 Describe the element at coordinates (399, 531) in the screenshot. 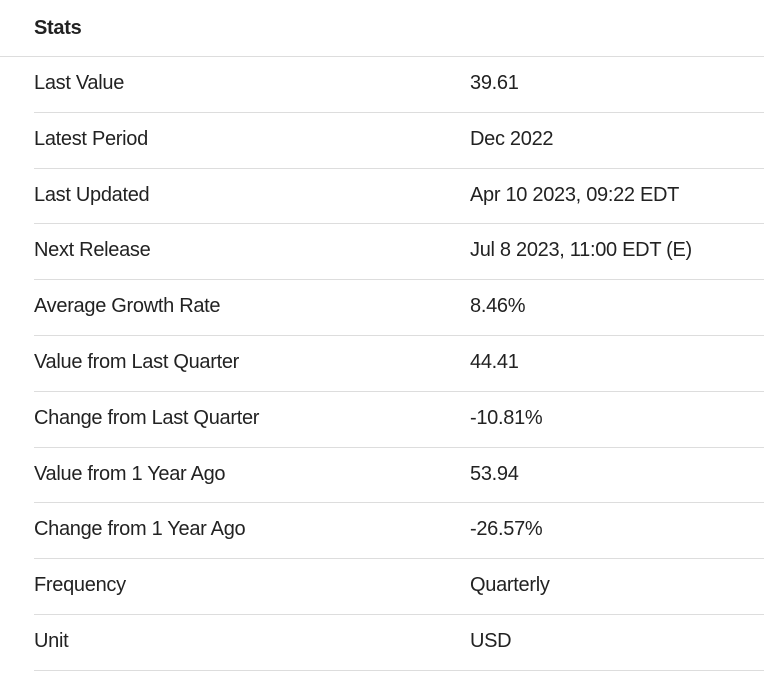

I see `stats-row: Change from 1 Year Ago -26.57%` at that location.